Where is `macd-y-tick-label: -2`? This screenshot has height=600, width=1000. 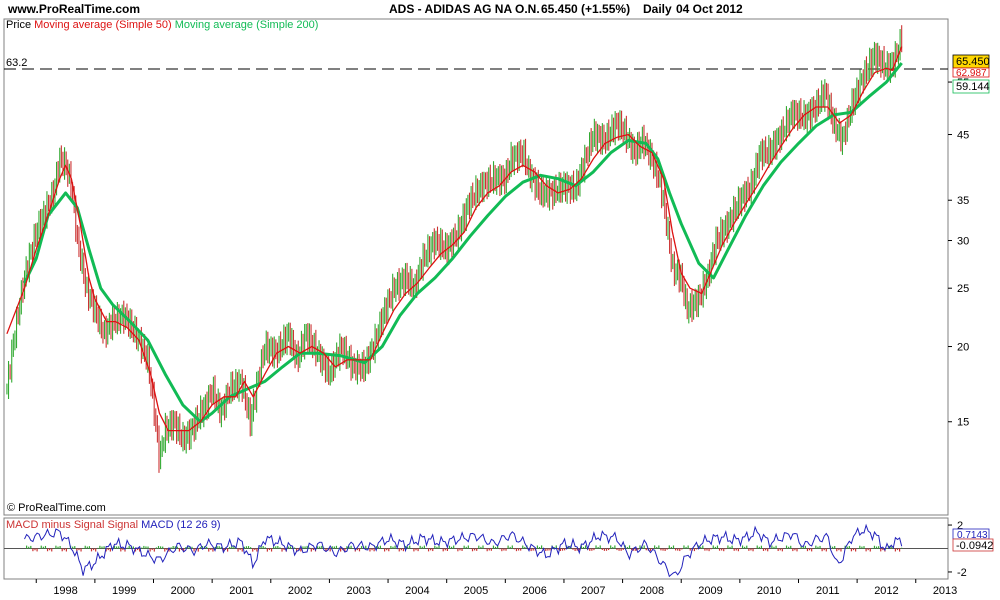 macd-y-tick-label: -2 is located at coordinates (962, 573).